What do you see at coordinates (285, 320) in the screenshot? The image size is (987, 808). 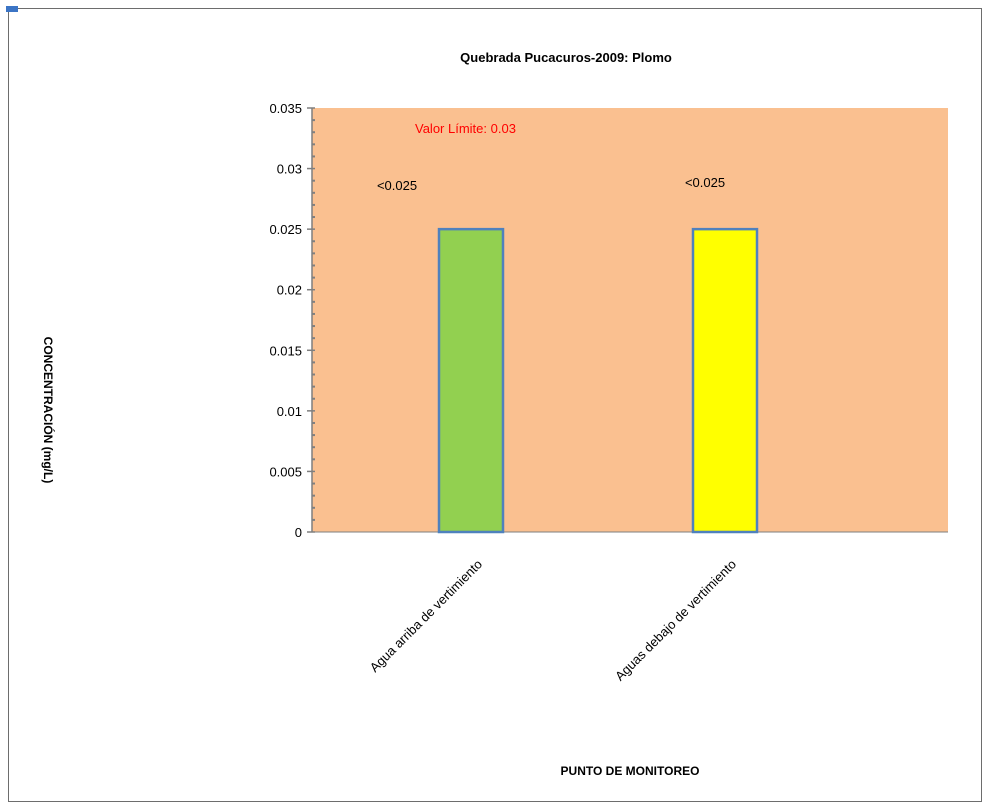 I see `y-tick-labels: 0 0.005 0.01 0.015 0.02 0.025 0.03 0.035` at bounding box center [285, 320].